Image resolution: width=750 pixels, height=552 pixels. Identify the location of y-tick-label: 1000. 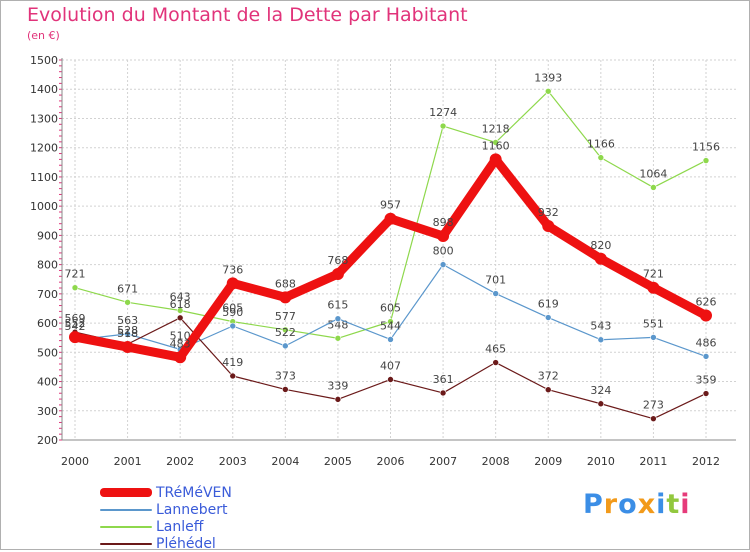
(44, 206).